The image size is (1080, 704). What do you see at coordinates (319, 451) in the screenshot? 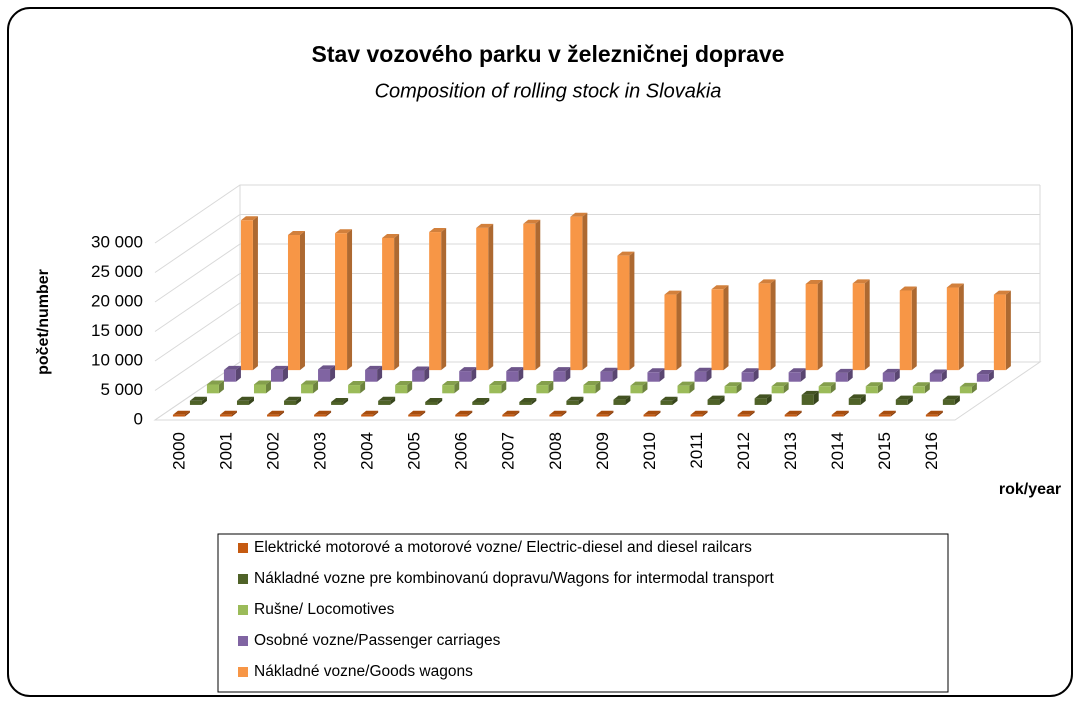
I see `x-tick-label: 2003` at bounding box center [319, 451].